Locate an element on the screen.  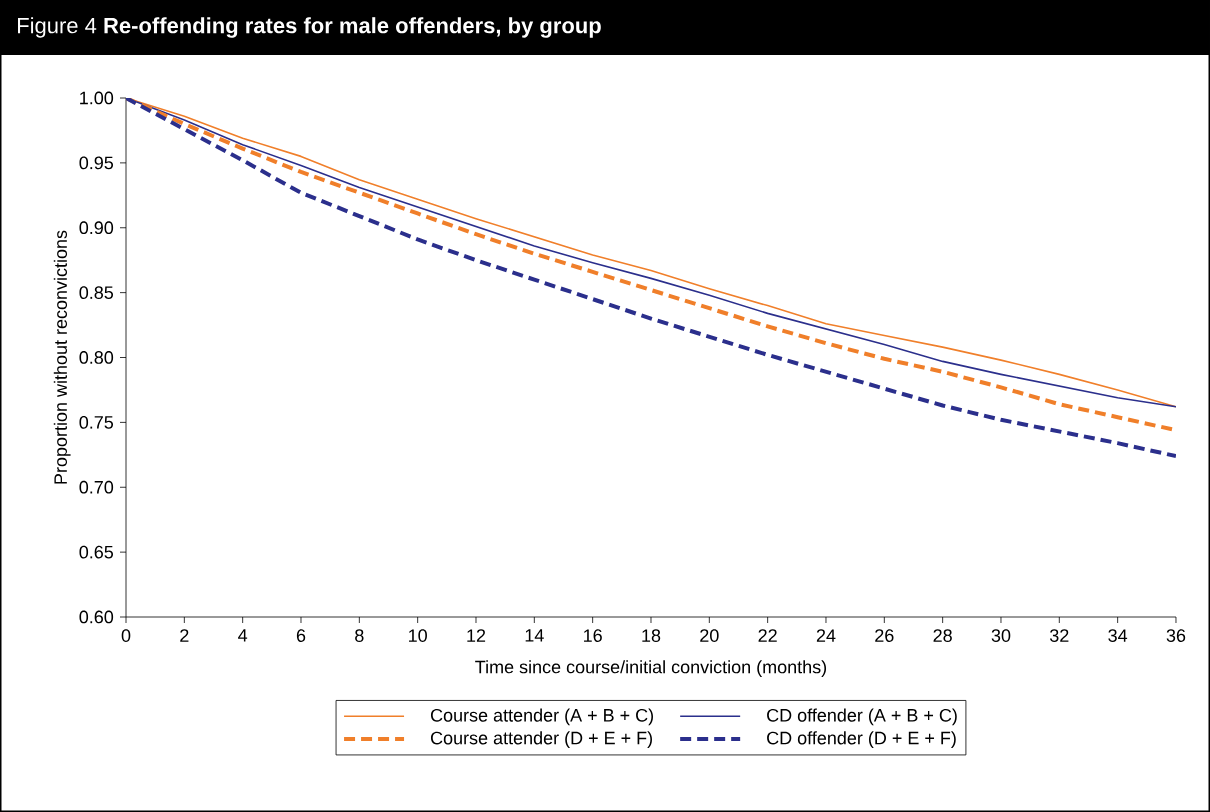
x-tick-label: 0 is located at coordinates (126, 635).